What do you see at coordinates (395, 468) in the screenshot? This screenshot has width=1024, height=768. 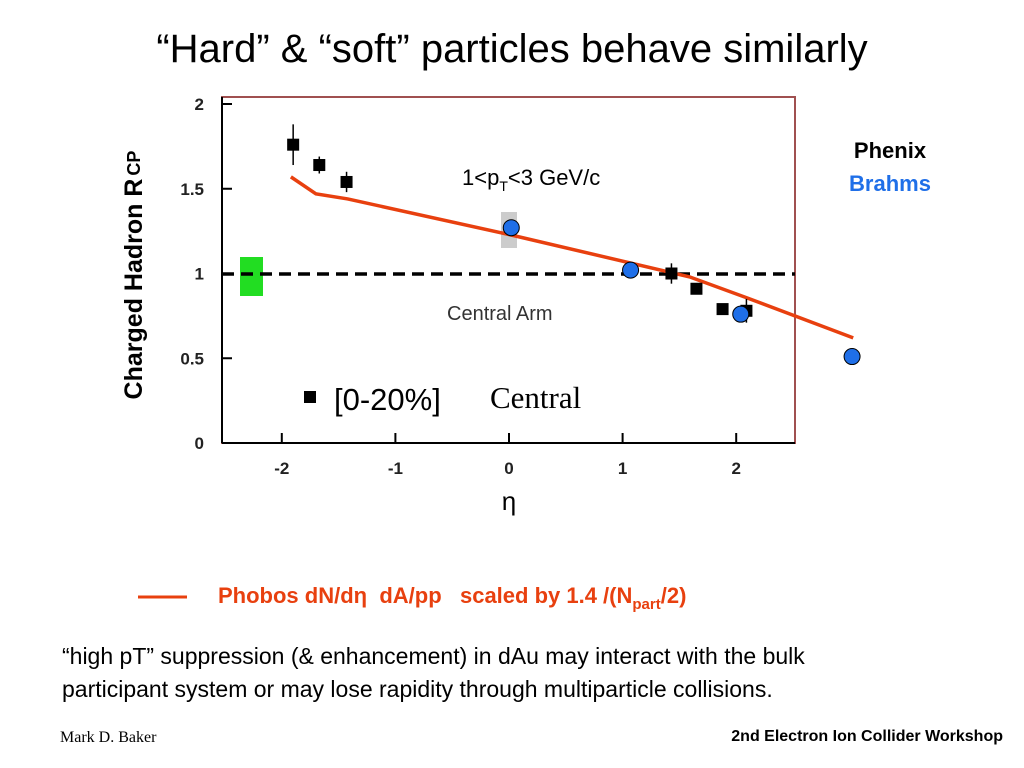 I see `x-tick-label: -1` at bounding box center [395, 468].